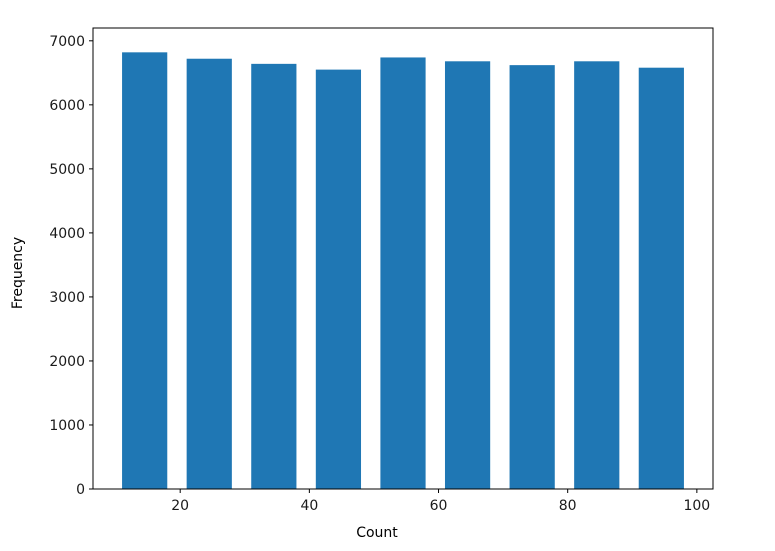 This screenshot has height=551, width=775. I want to click on y-tick-label: 5000, so click(67, 170).